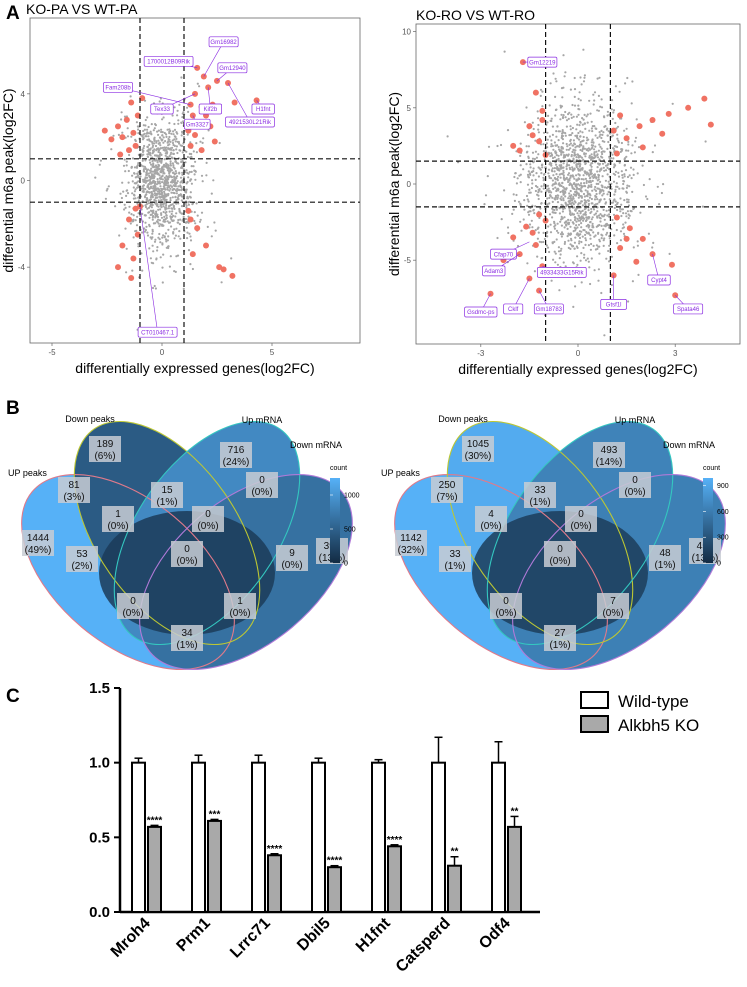  What do you see at coordinates (559, 561) in the screenshot?
I see `venn-percent: (0%)` at bounding box center [559, 561].